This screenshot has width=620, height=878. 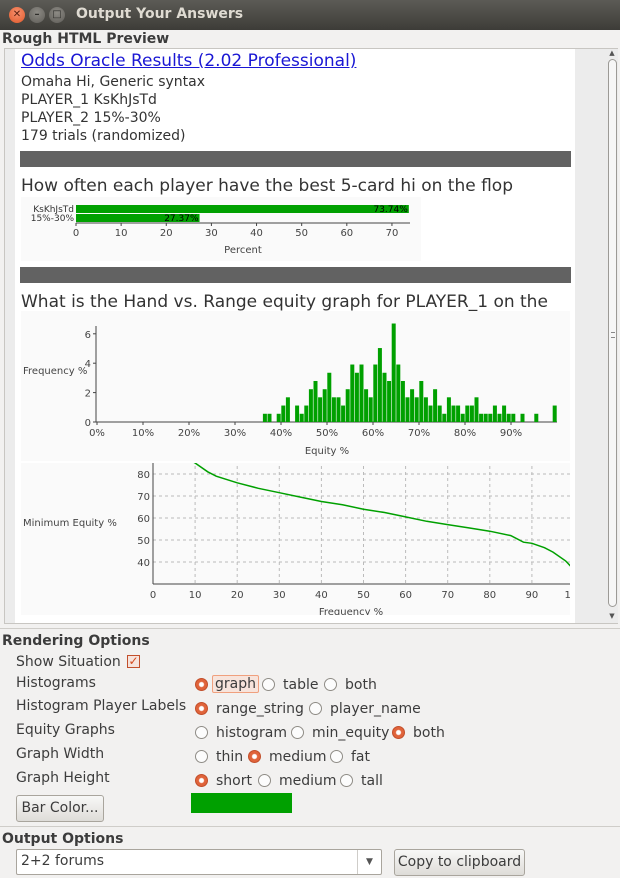 I want to click on y-axis-title: Minimum Equity %, so click(x=70, y=523).